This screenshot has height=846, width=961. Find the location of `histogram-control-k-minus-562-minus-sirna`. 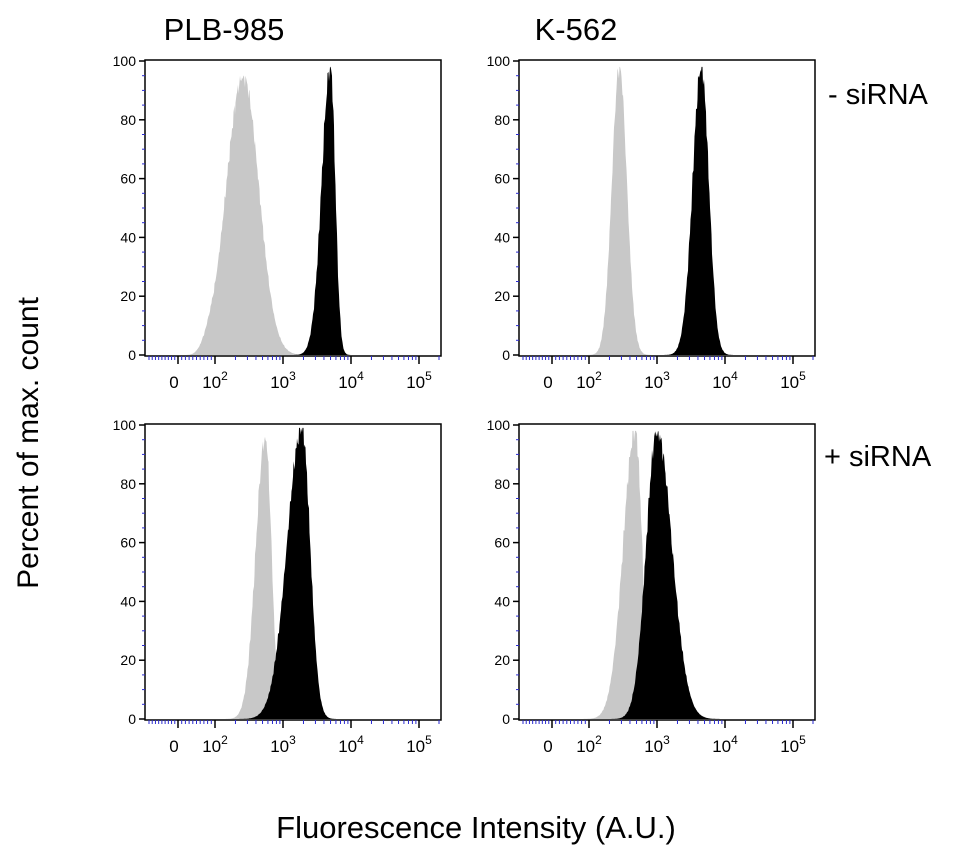

histogram-control-k-minus-562-minus-sirna is located at coordinates (686, 211).